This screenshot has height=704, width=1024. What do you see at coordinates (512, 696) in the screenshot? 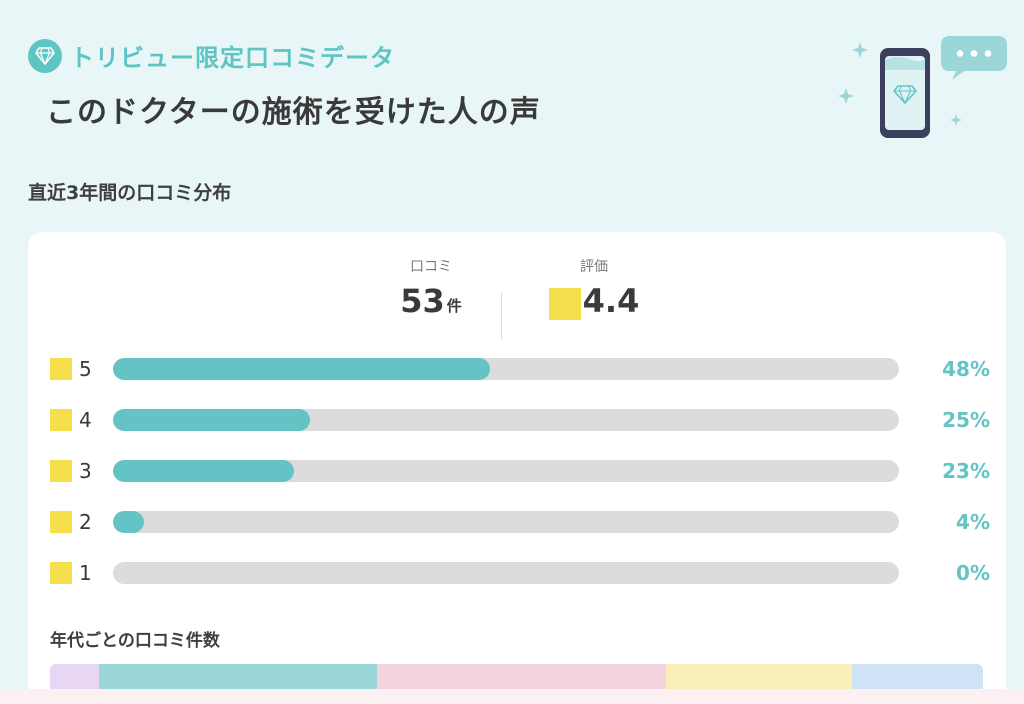
I see `bottom-band` at bounding box center [512, 696].